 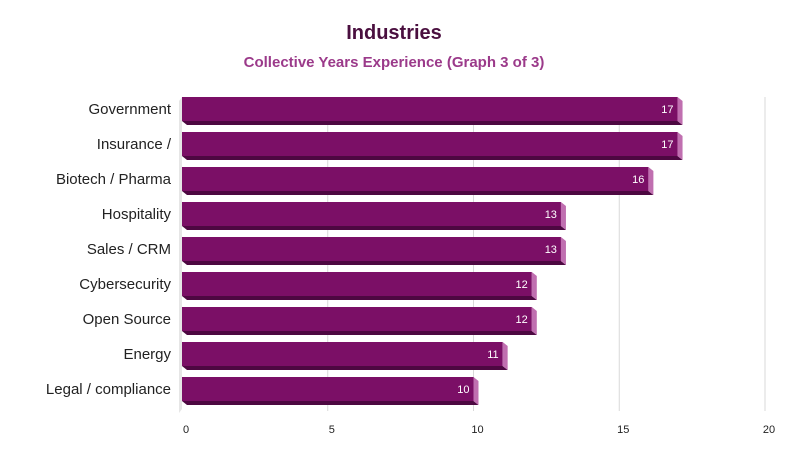 What do you see at coordinates (129, 109) in the screenshot?
I see `category-label: Government` at bounding box center [129, 109].